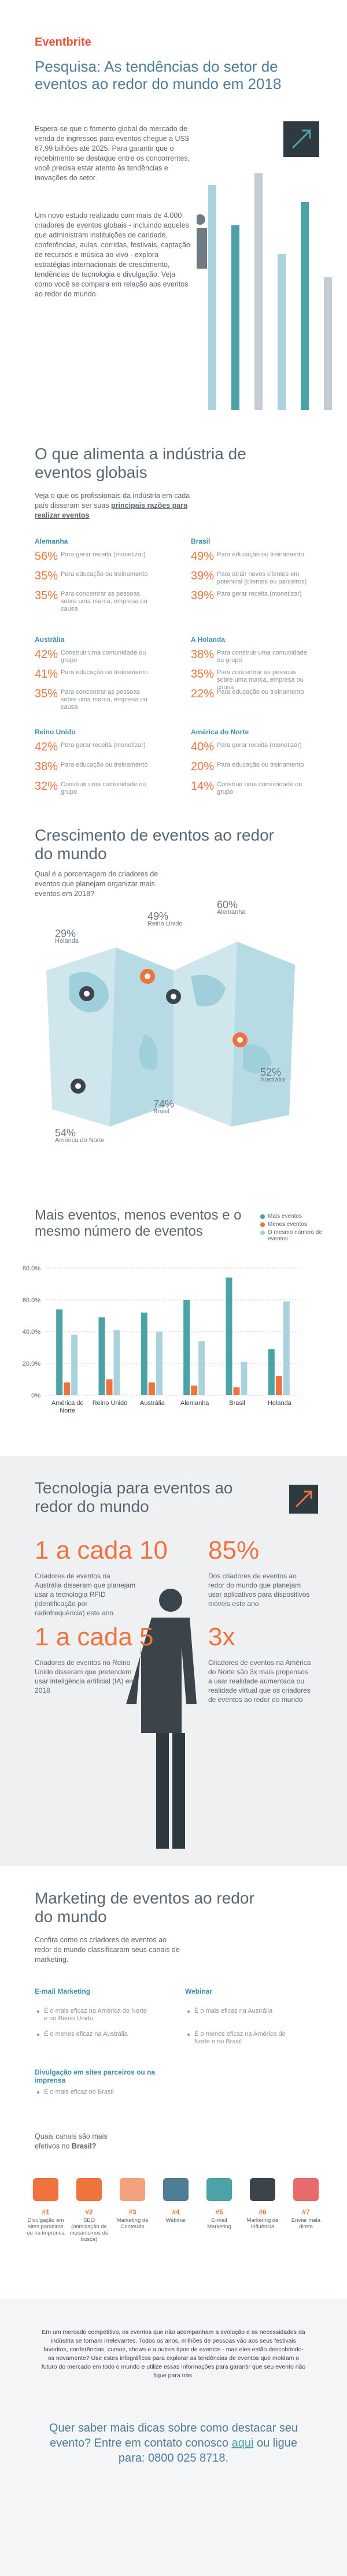 Image resolution: width=347 pixels, height=2576 pixels. What do you see at coordinates (262, 2223) in the screenshot?
I see `rank-label: Marketing de Influência` at bounding box center [262, 2223].